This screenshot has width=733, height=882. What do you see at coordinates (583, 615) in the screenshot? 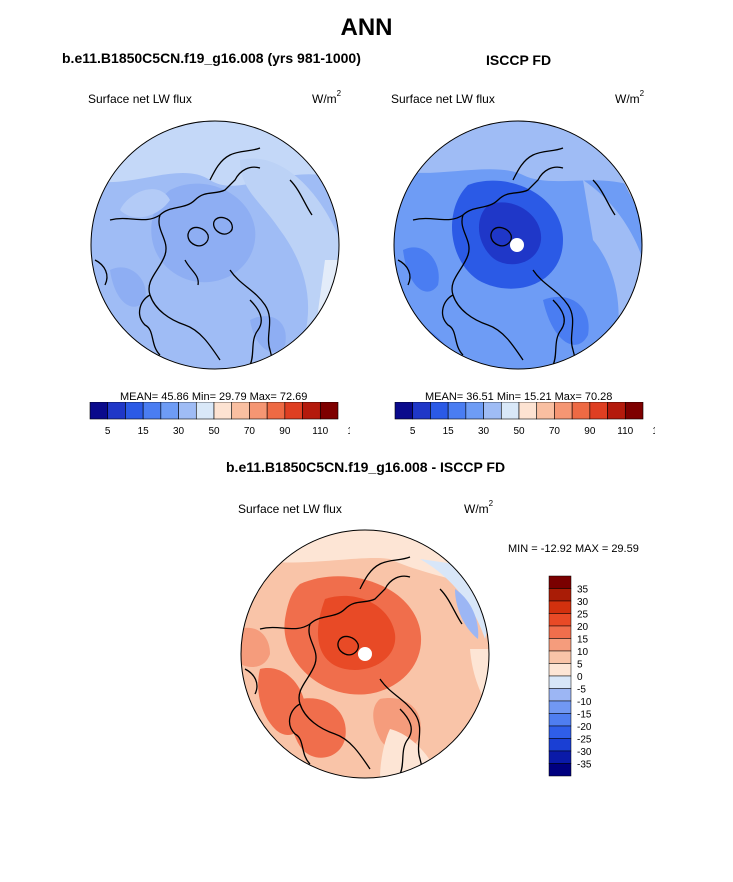
I see `bottom-colorbar-tick-label: 25` at bounding box center [583, 615].